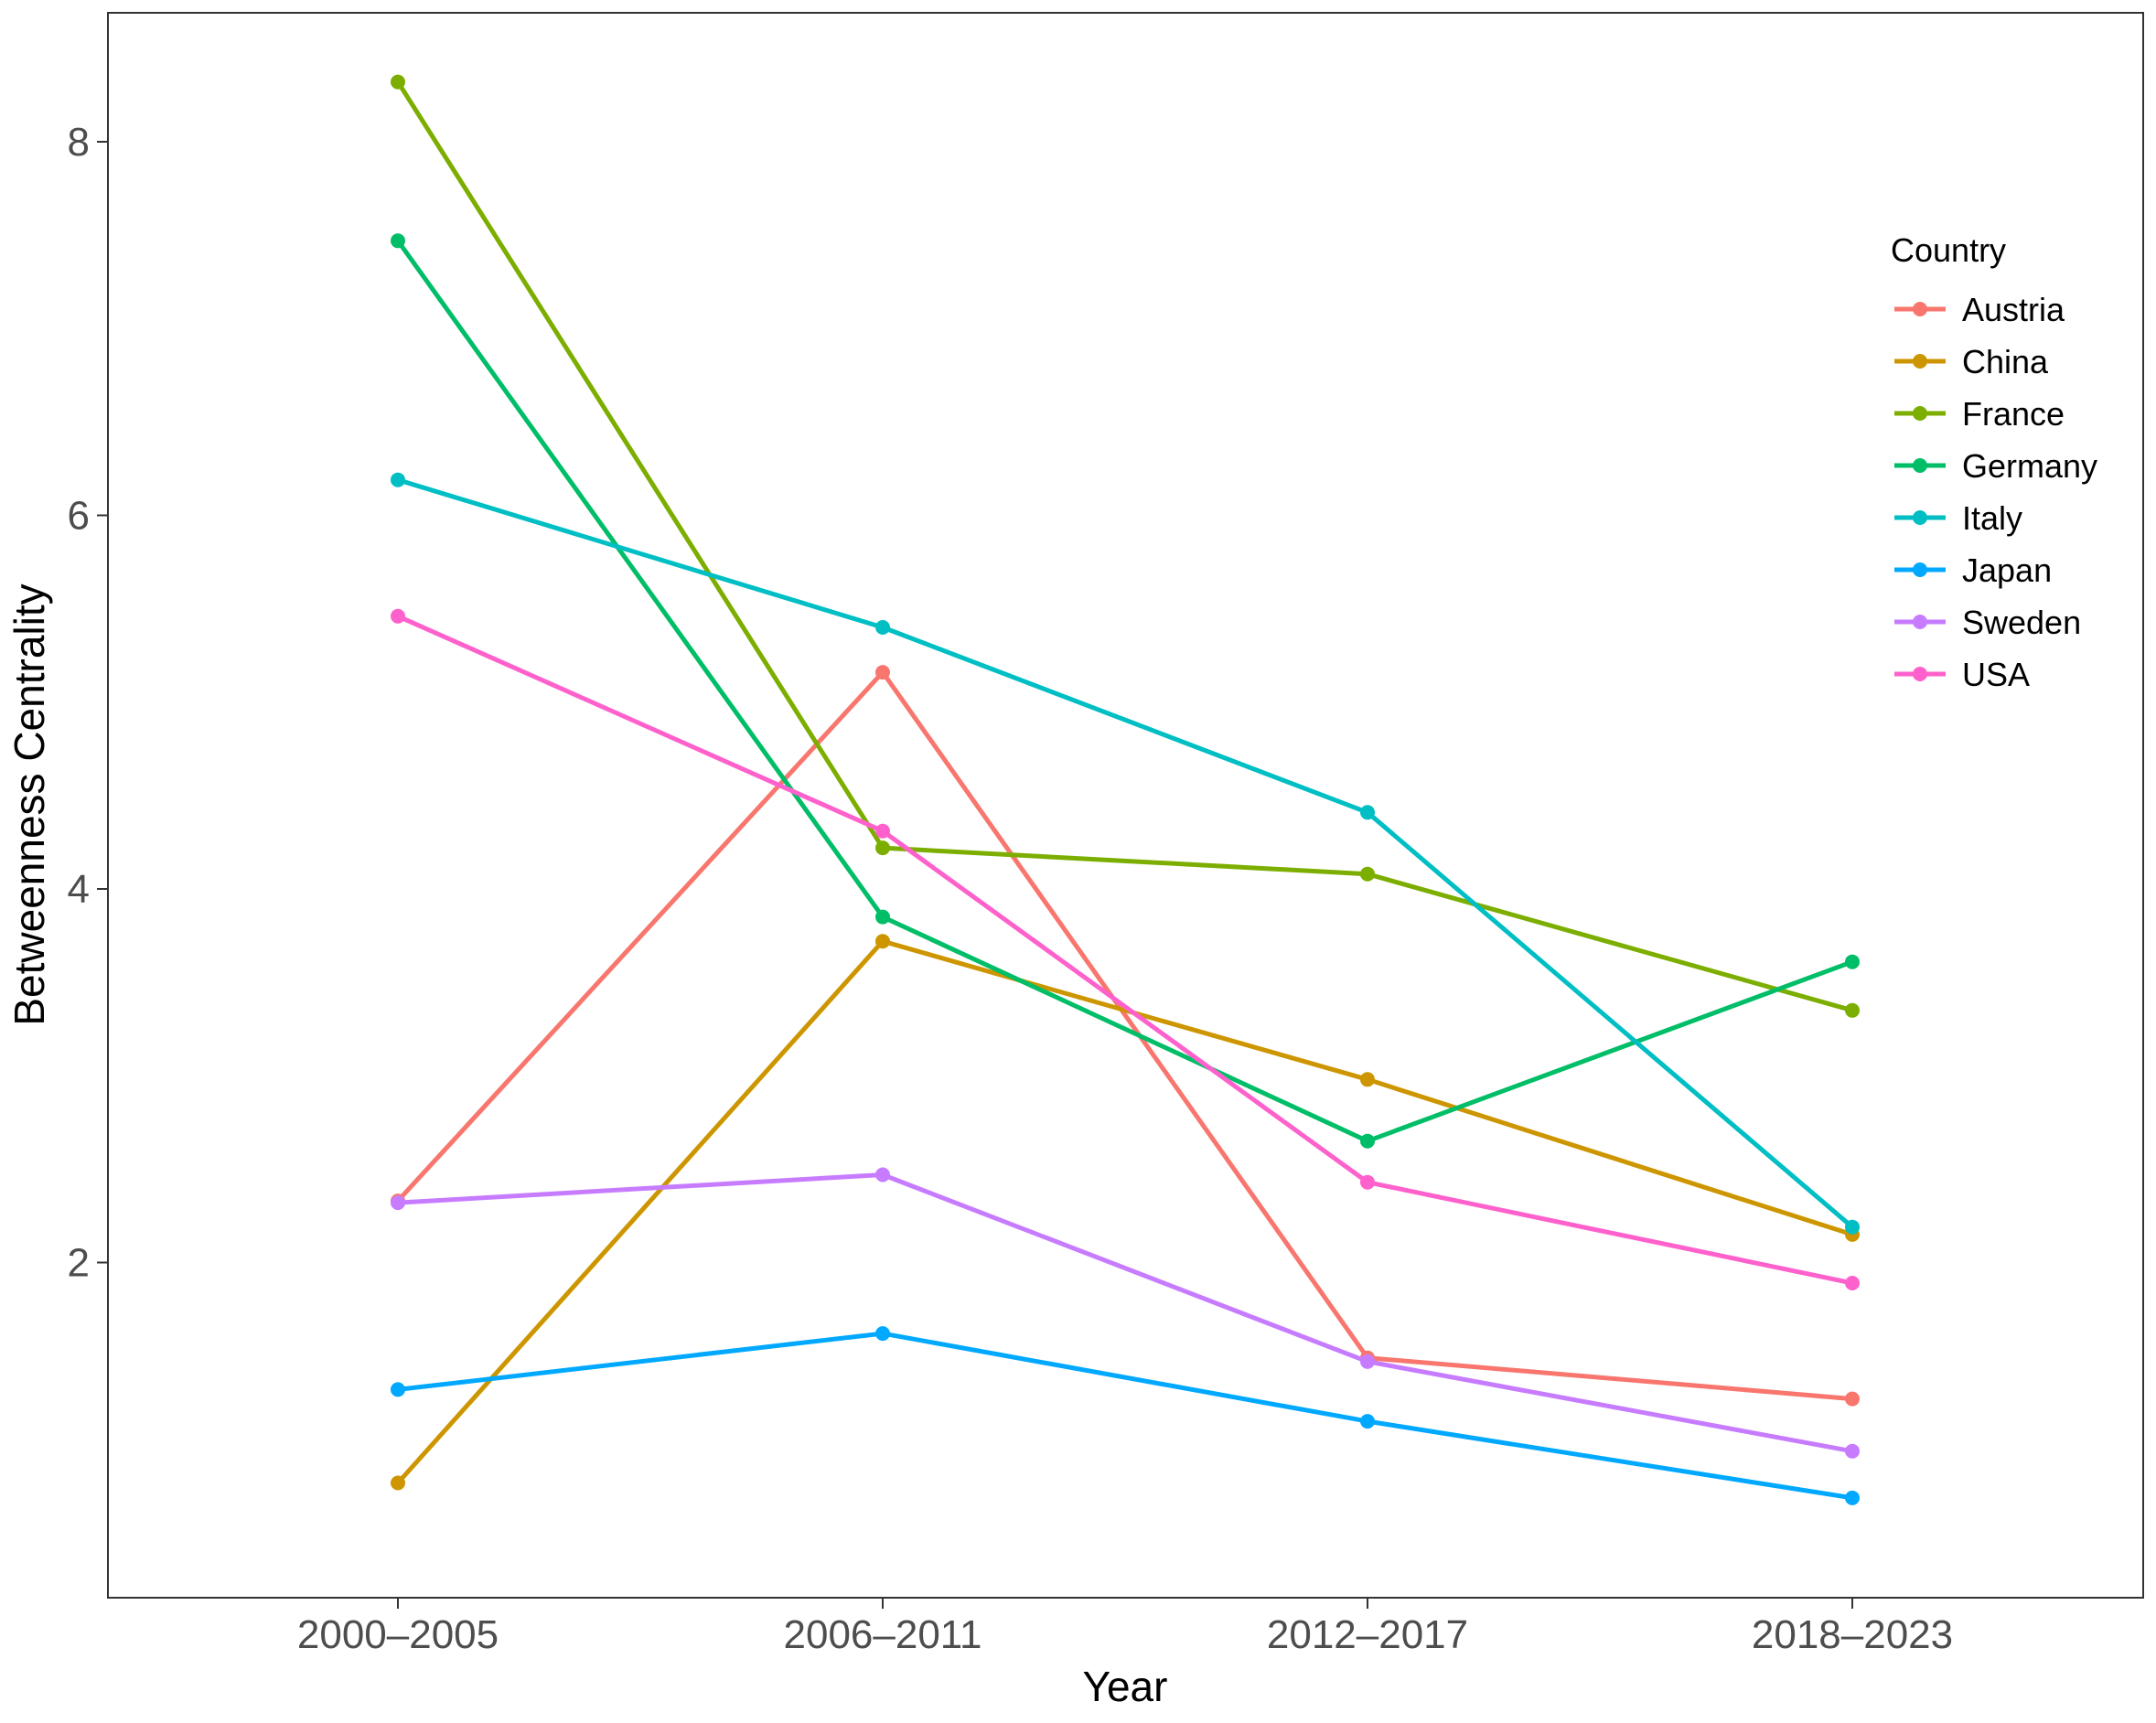  I want to click on legend-item-china: China, so click(1972, 361).